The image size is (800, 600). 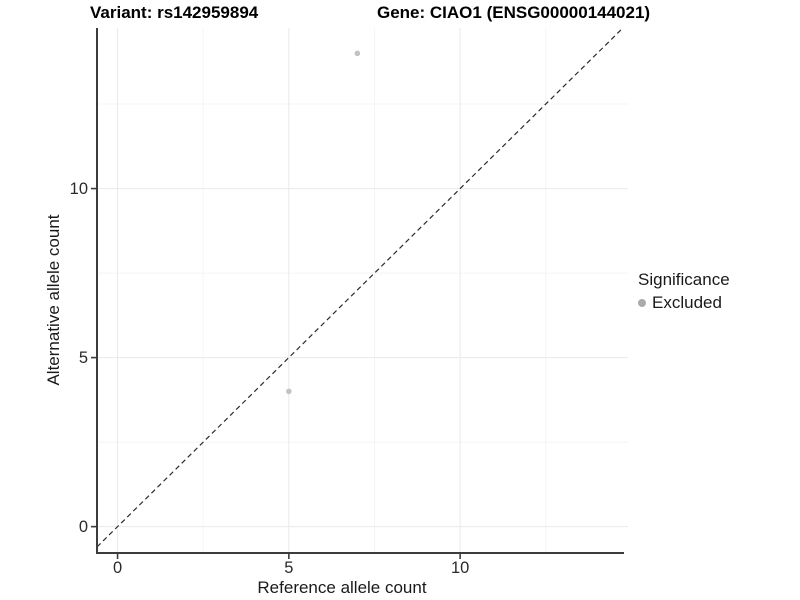 I want to click on y-axis-title: Alternative allele count, so click(x=53, y=300).